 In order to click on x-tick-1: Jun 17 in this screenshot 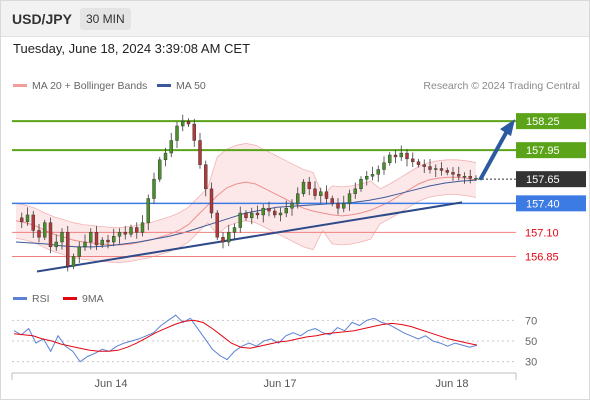, I will do `click(279, 384)`.